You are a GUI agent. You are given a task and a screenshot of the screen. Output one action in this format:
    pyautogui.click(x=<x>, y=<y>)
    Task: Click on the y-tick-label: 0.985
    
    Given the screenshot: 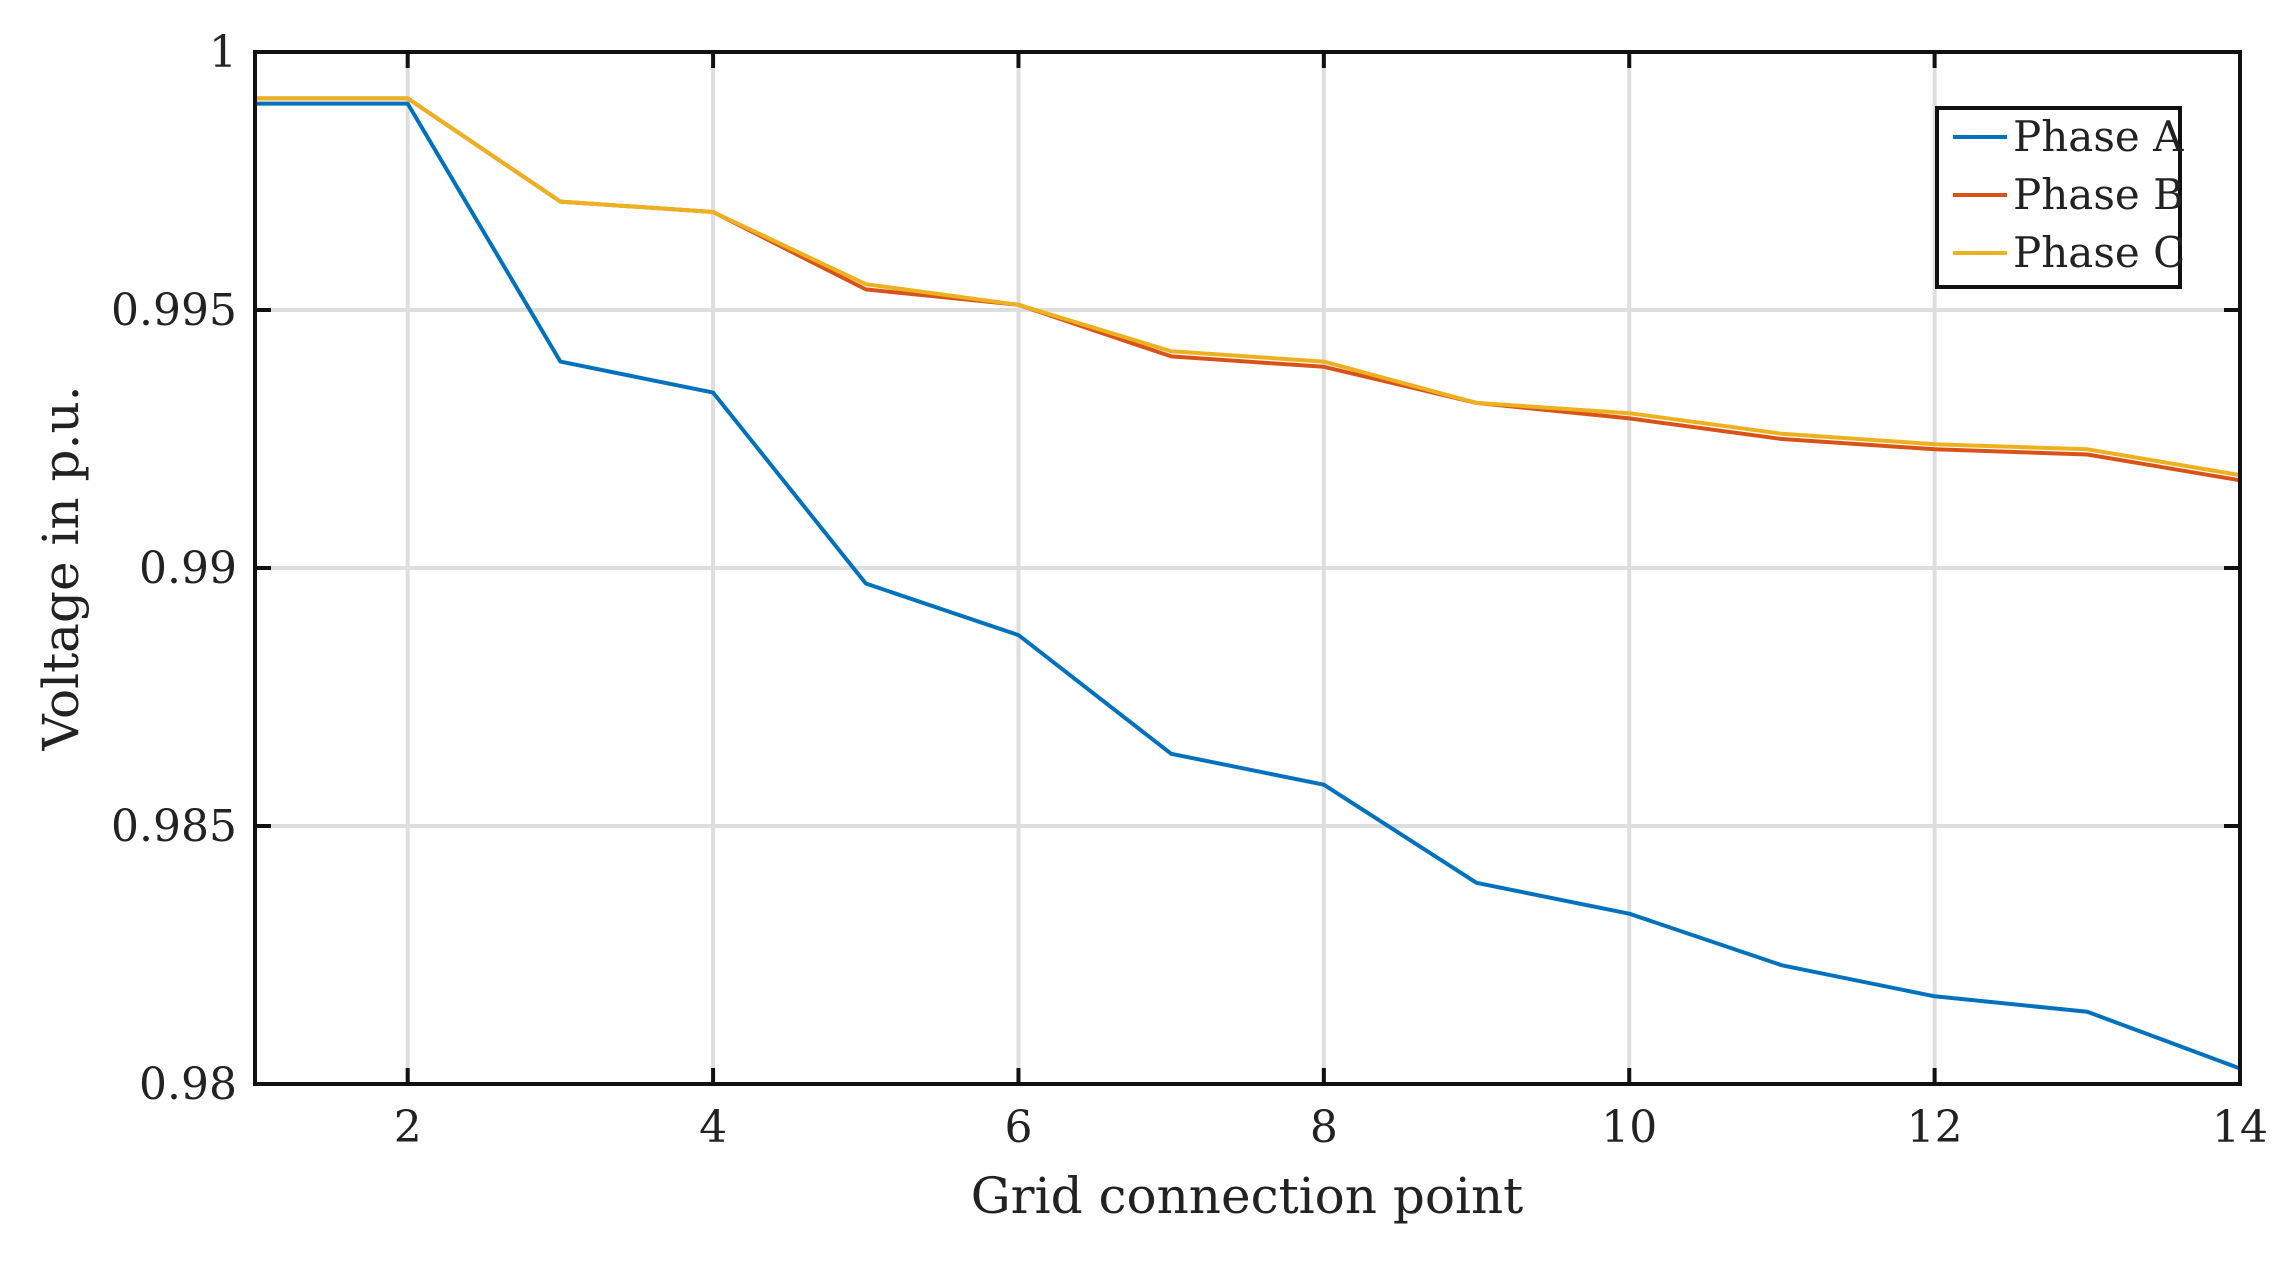 What is the action you would take?
    pyautogui.click(x=174, y=826)
    